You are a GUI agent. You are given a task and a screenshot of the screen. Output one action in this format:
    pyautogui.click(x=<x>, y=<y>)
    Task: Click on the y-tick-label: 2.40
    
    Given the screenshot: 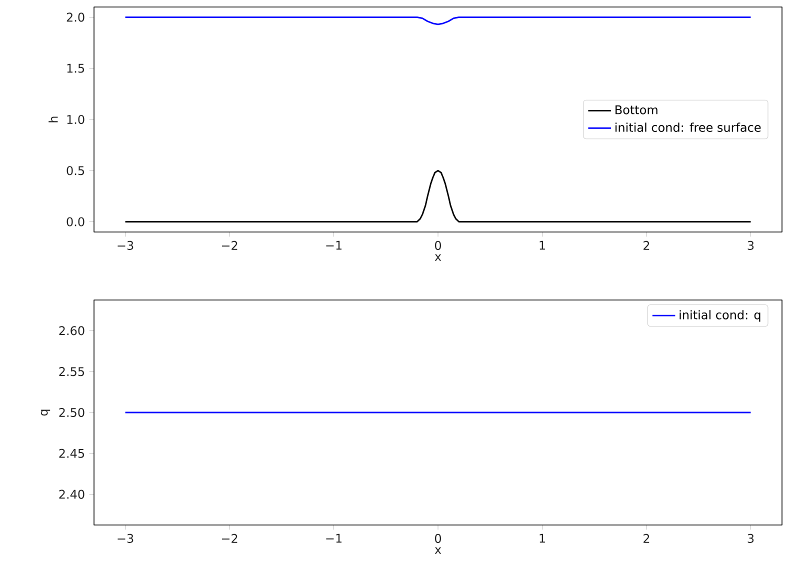 What is the action you would take?
    pyautogui.click(x=71, y=494)
    